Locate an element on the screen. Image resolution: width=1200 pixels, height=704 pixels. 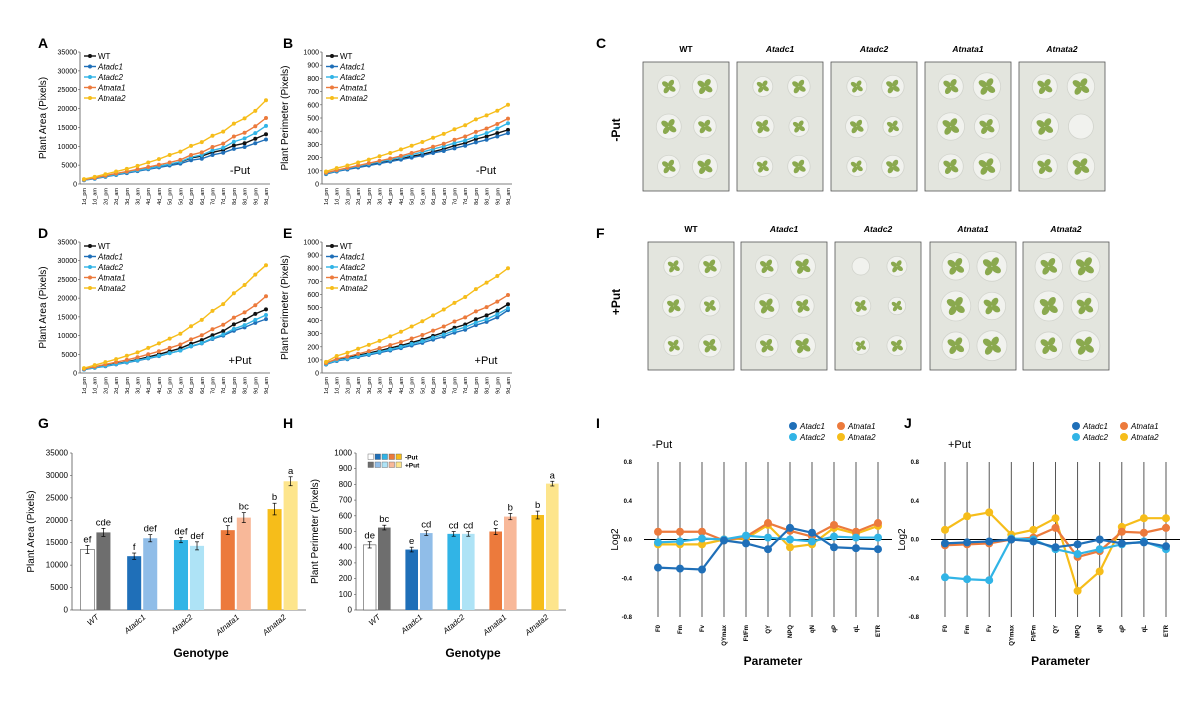
x-tick-label: 2d_am is located at coordinates (117, 196).